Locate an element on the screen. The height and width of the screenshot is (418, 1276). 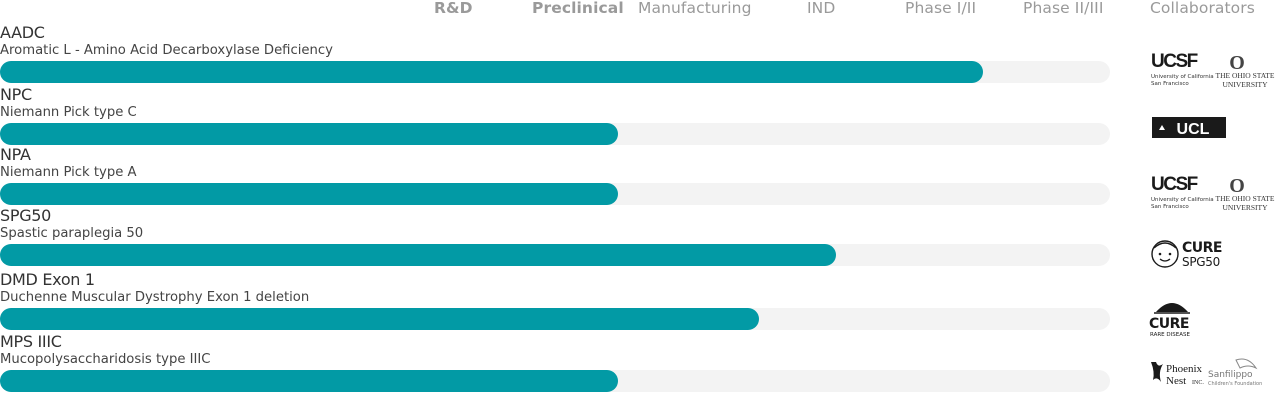
stage-header-preclinical: Preclinical is located at coordinates (578, 8).